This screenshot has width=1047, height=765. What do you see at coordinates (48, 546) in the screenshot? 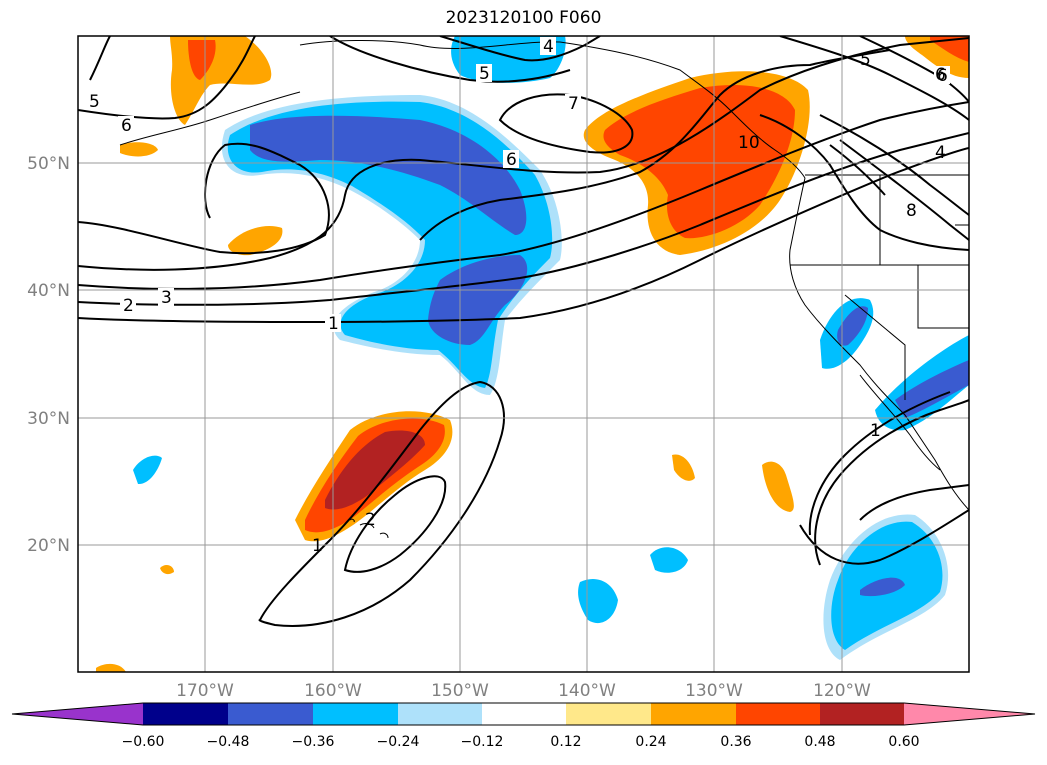
I see `lat-label-20n: 20°N` at bounding box center [48, 546].